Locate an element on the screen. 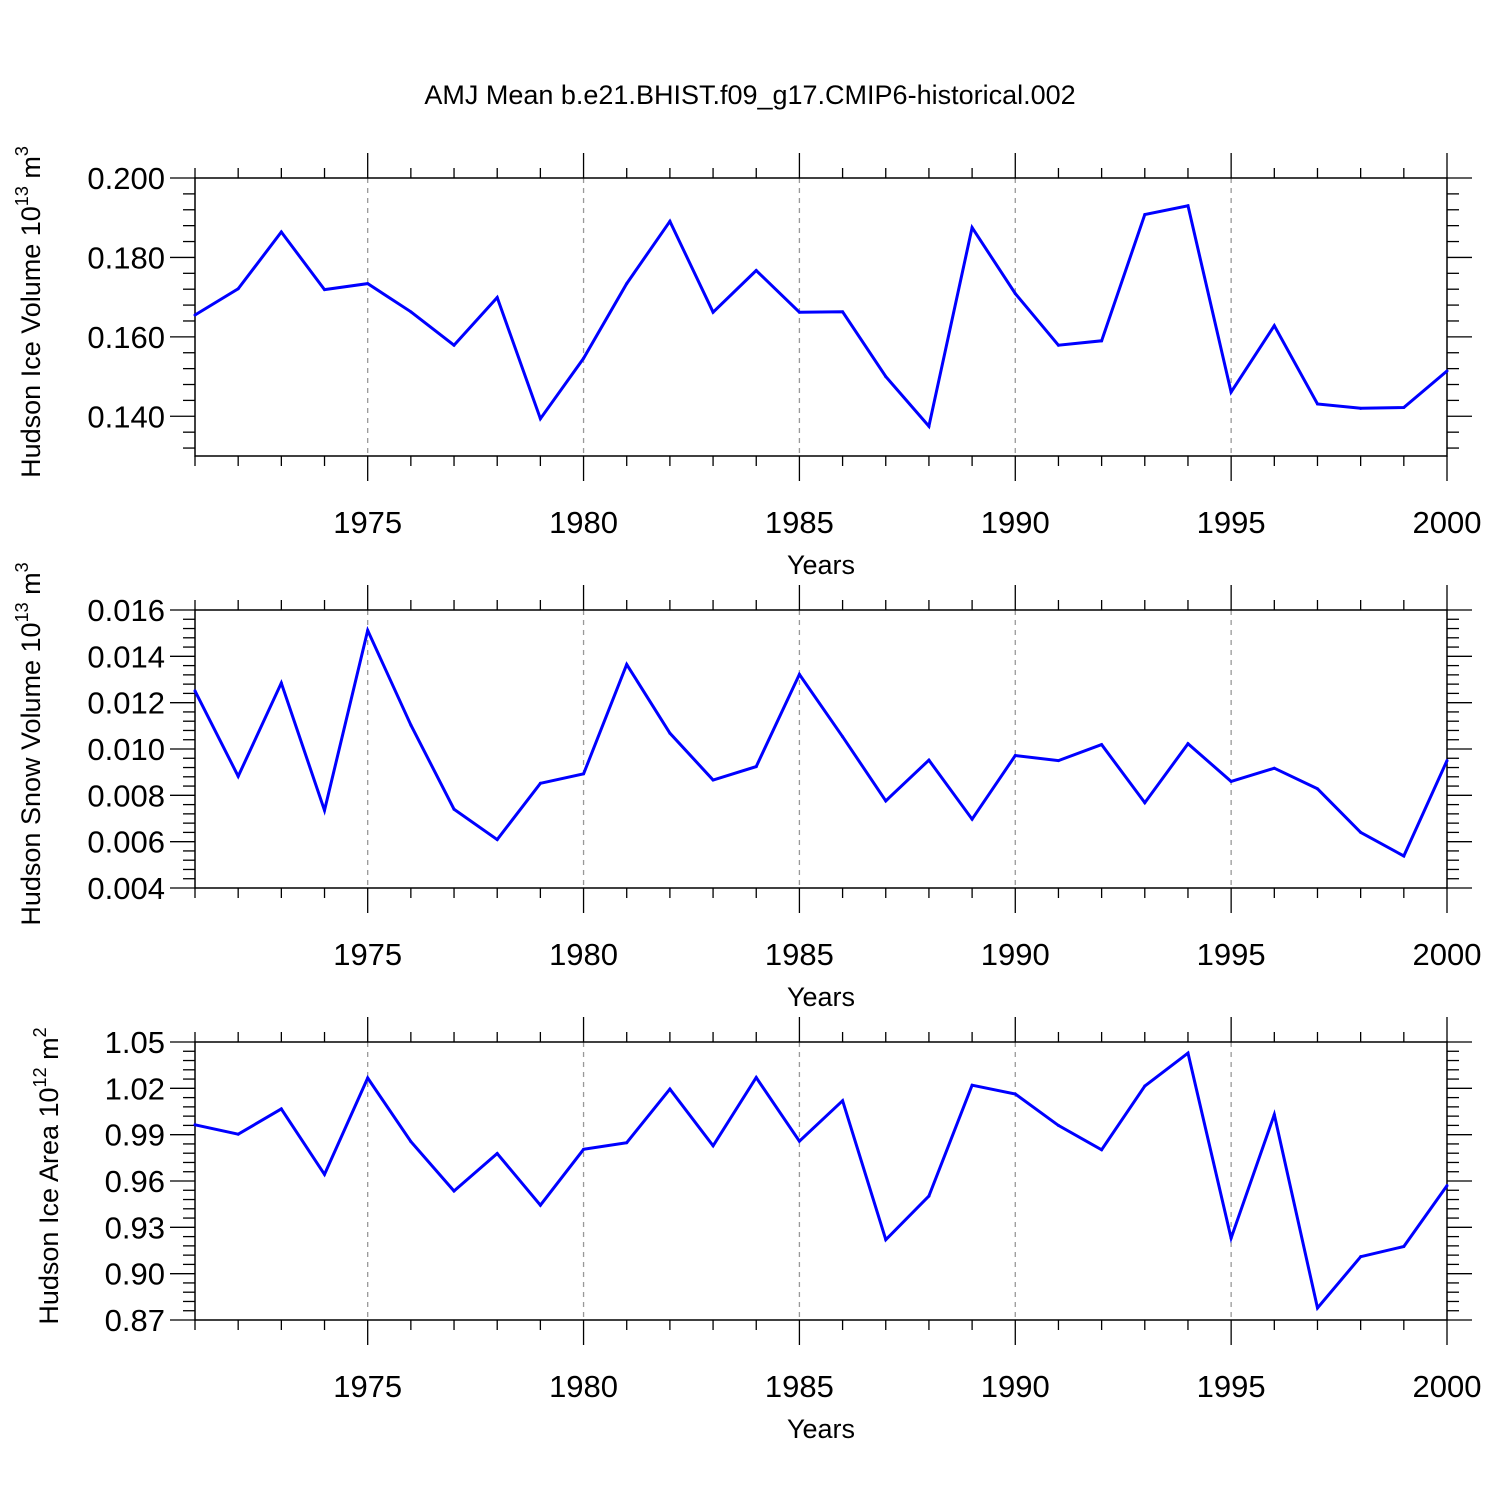 The height and width of the screenshot is (1505, 1500). x-tick-label: 1980 is located at coordinates (583, 522).